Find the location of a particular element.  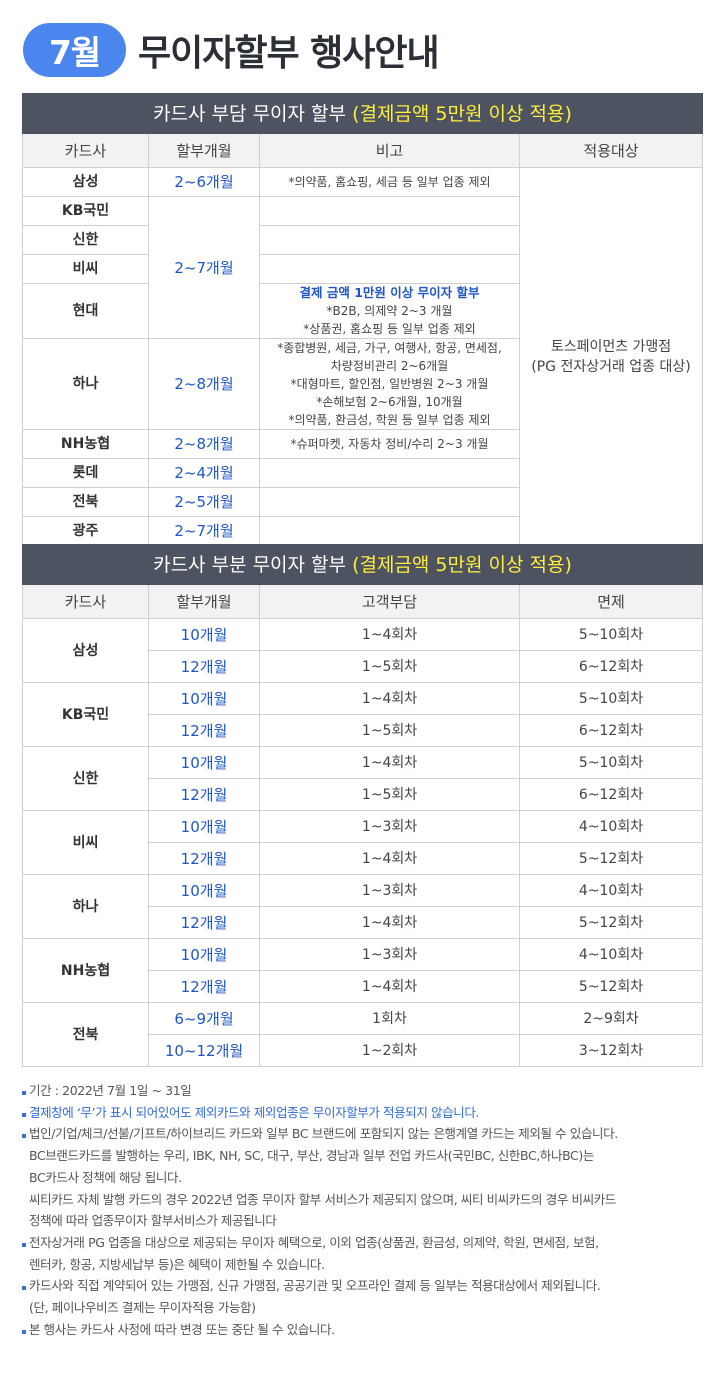

column-header-row: 카드사 할부개월 고객부담 면제 is located at coordinates (362, 601).